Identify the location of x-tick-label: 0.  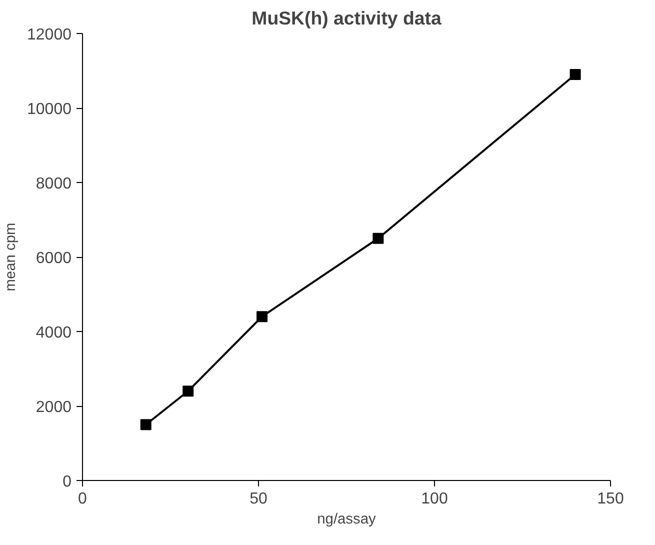
(83, 499).